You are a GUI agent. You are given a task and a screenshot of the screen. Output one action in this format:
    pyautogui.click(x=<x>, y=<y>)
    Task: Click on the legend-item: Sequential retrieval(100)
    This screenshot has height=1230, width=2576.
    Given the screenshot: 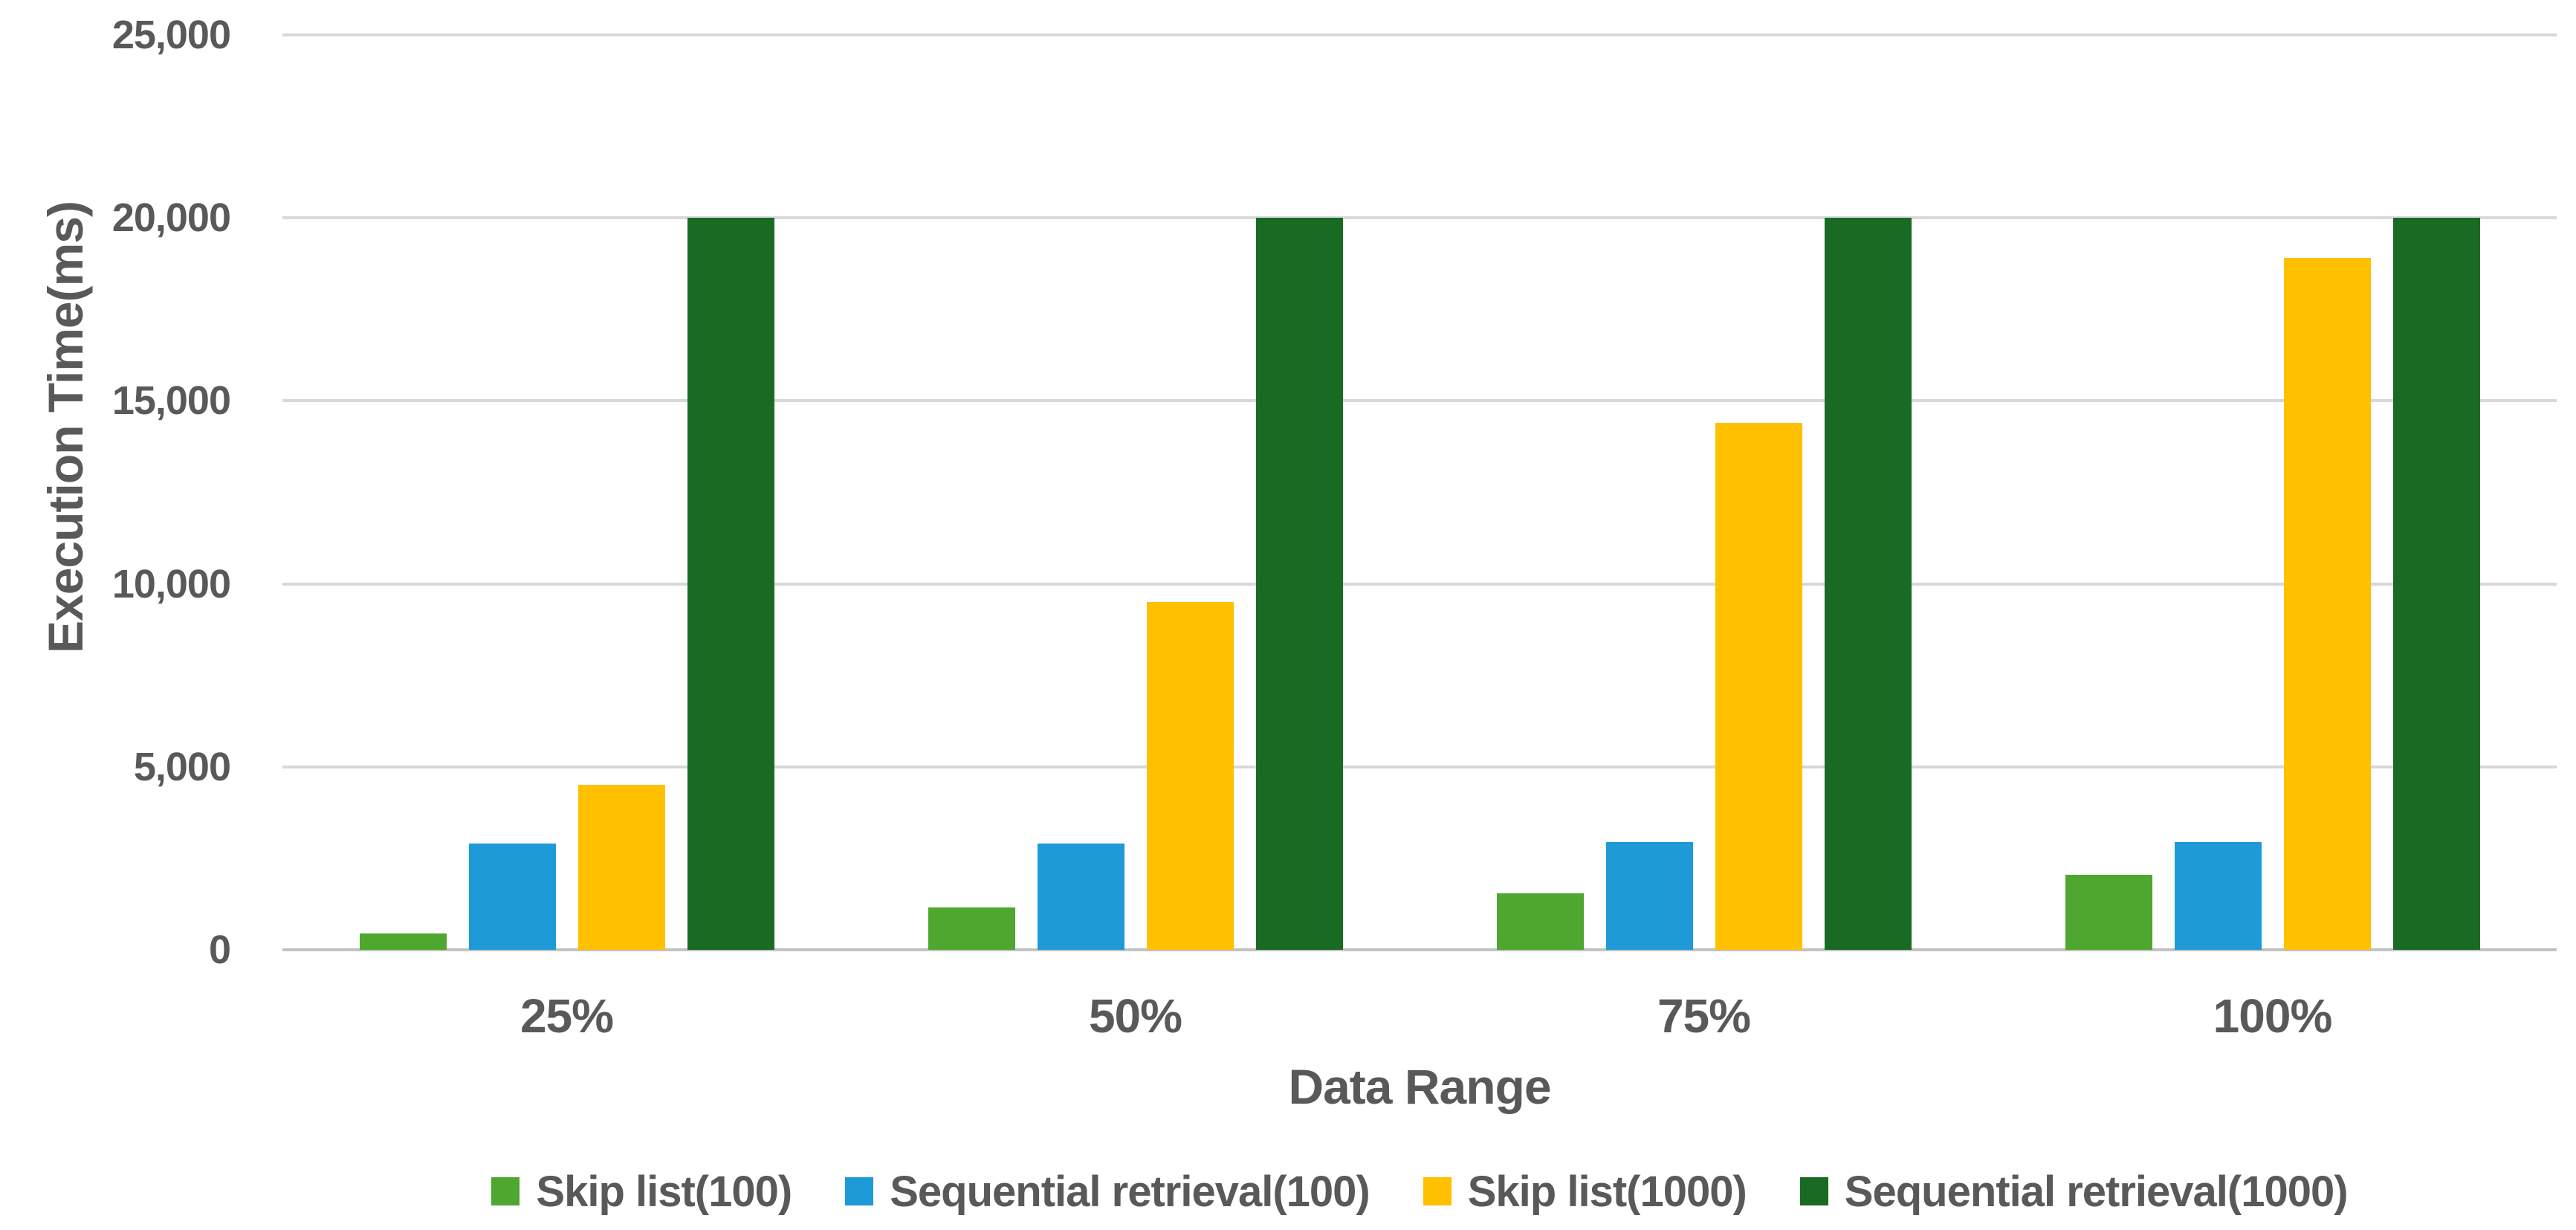 What is the action you would take?
    pyautogui.click(x=1107, y=1192)
    